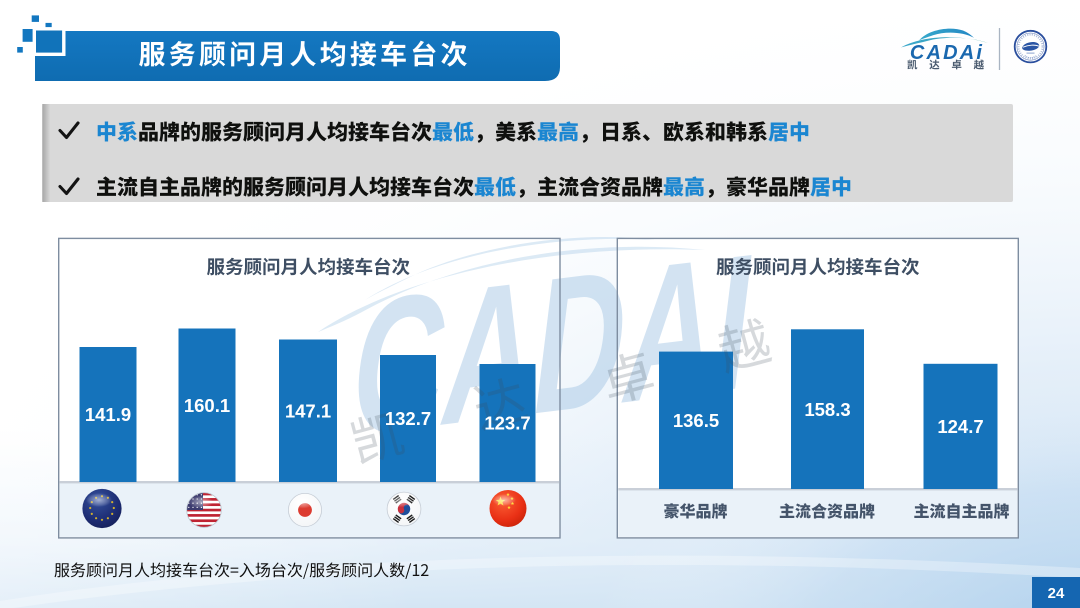 This screenshot has height=608, width=1080. I want to click on svg-text: 123.7, so click(507, 423).